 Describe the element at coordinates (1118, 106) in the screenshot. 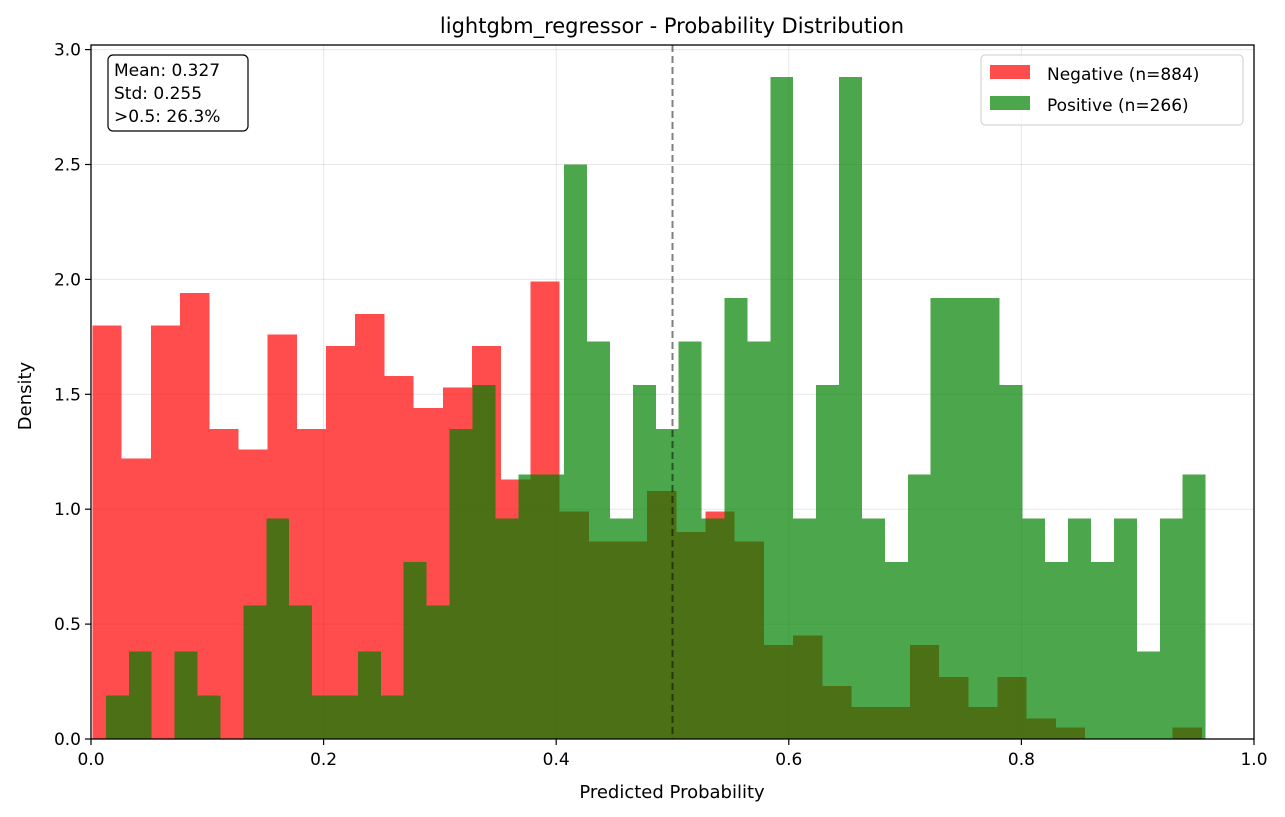

I see `legend-label-positive: Positive (n=266)` at that location.